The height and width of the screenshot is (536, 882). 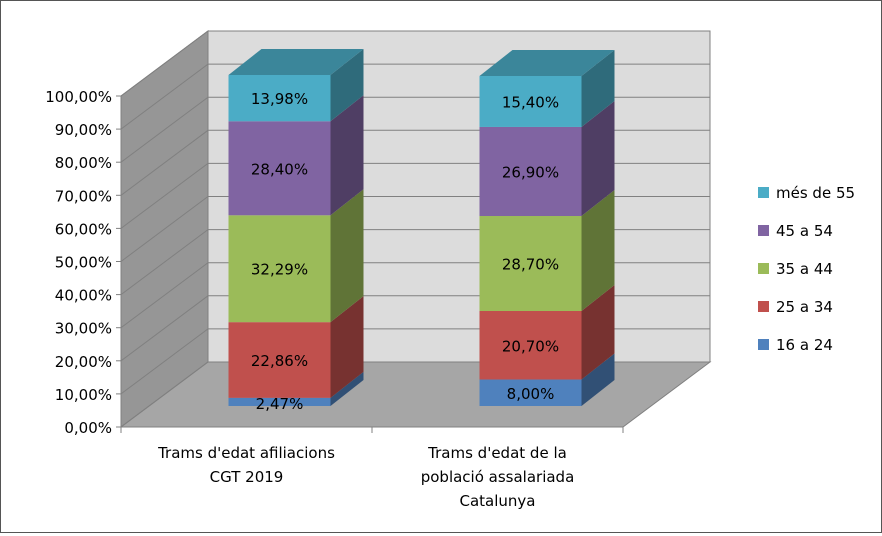 I want to click on y-tick-label: 10,00%, so click(x=83, y=395).